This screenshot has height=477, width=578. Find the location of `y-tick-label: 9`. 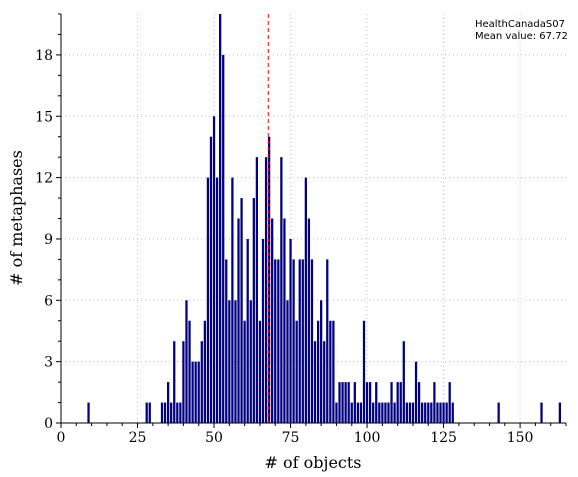

y-tick-label: 9 is located at coordinates (48, 240).